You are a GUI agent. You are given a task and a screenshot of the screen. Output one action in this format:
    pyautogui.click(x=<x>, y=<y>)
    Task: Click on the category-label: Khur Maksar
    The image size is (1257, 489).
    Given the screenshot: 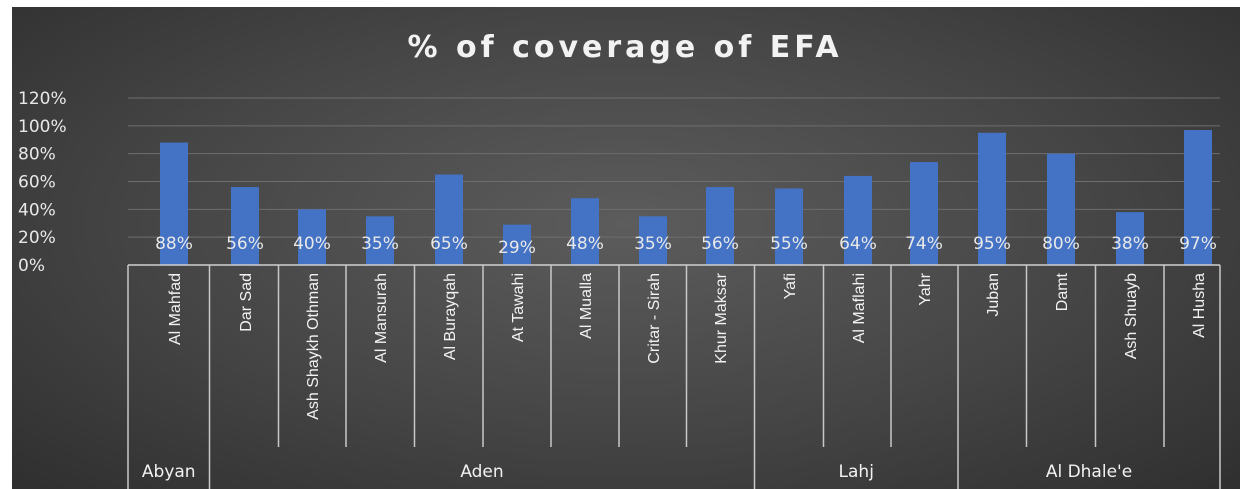 What is the action you would take?
    pyautogui.click(x=721, y=317)
    